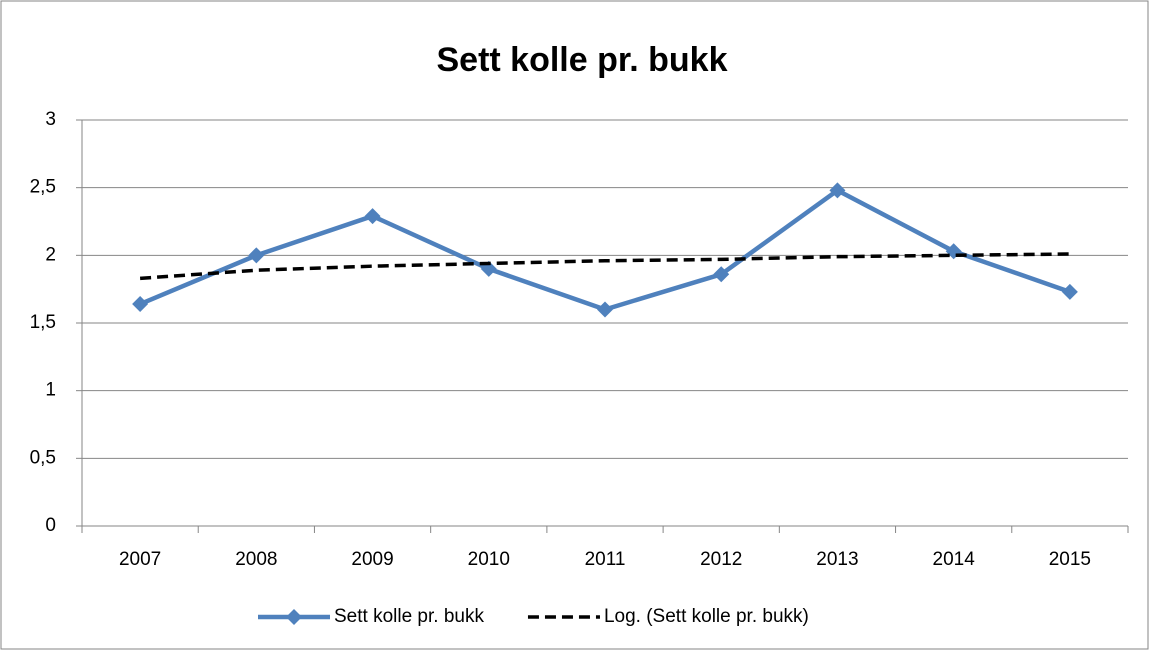 This screenshot has height=650, width=1149. What do you see at coordinates (294, 617) in the screenshot?
I see `legend-marker` at bounding box center [294, 617].